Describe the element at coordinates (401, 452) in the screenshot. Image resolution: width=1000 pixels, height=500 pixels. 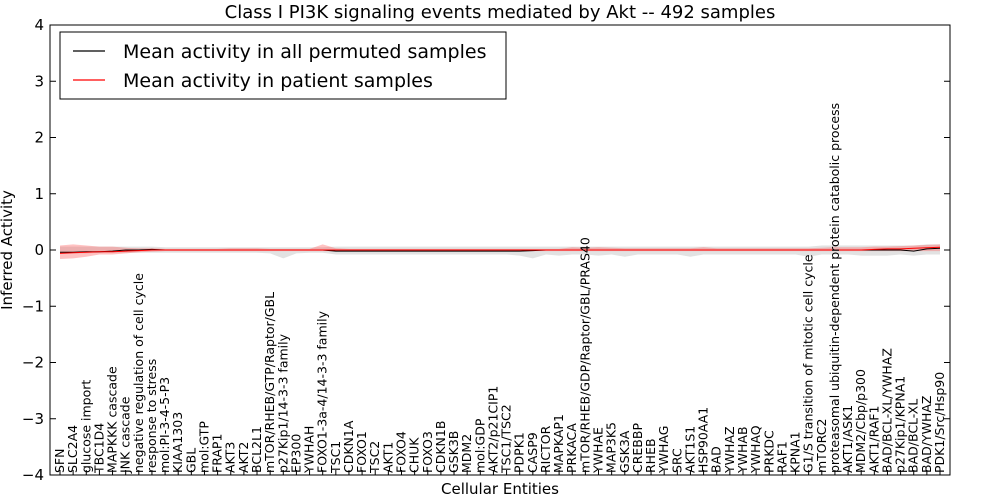
I see `x-tick-label: FOXO4` at that location.